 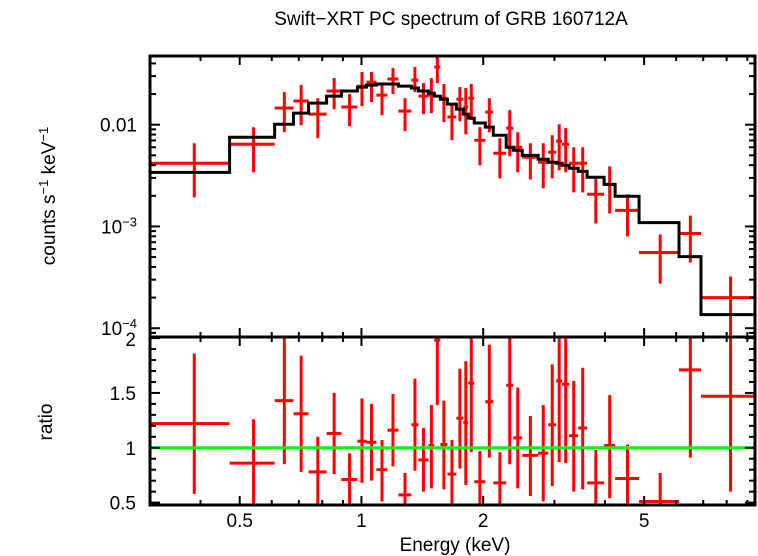 I want to click on spectrum-y-tick-label: 10⁻⁴, so click(x=119, y=328).